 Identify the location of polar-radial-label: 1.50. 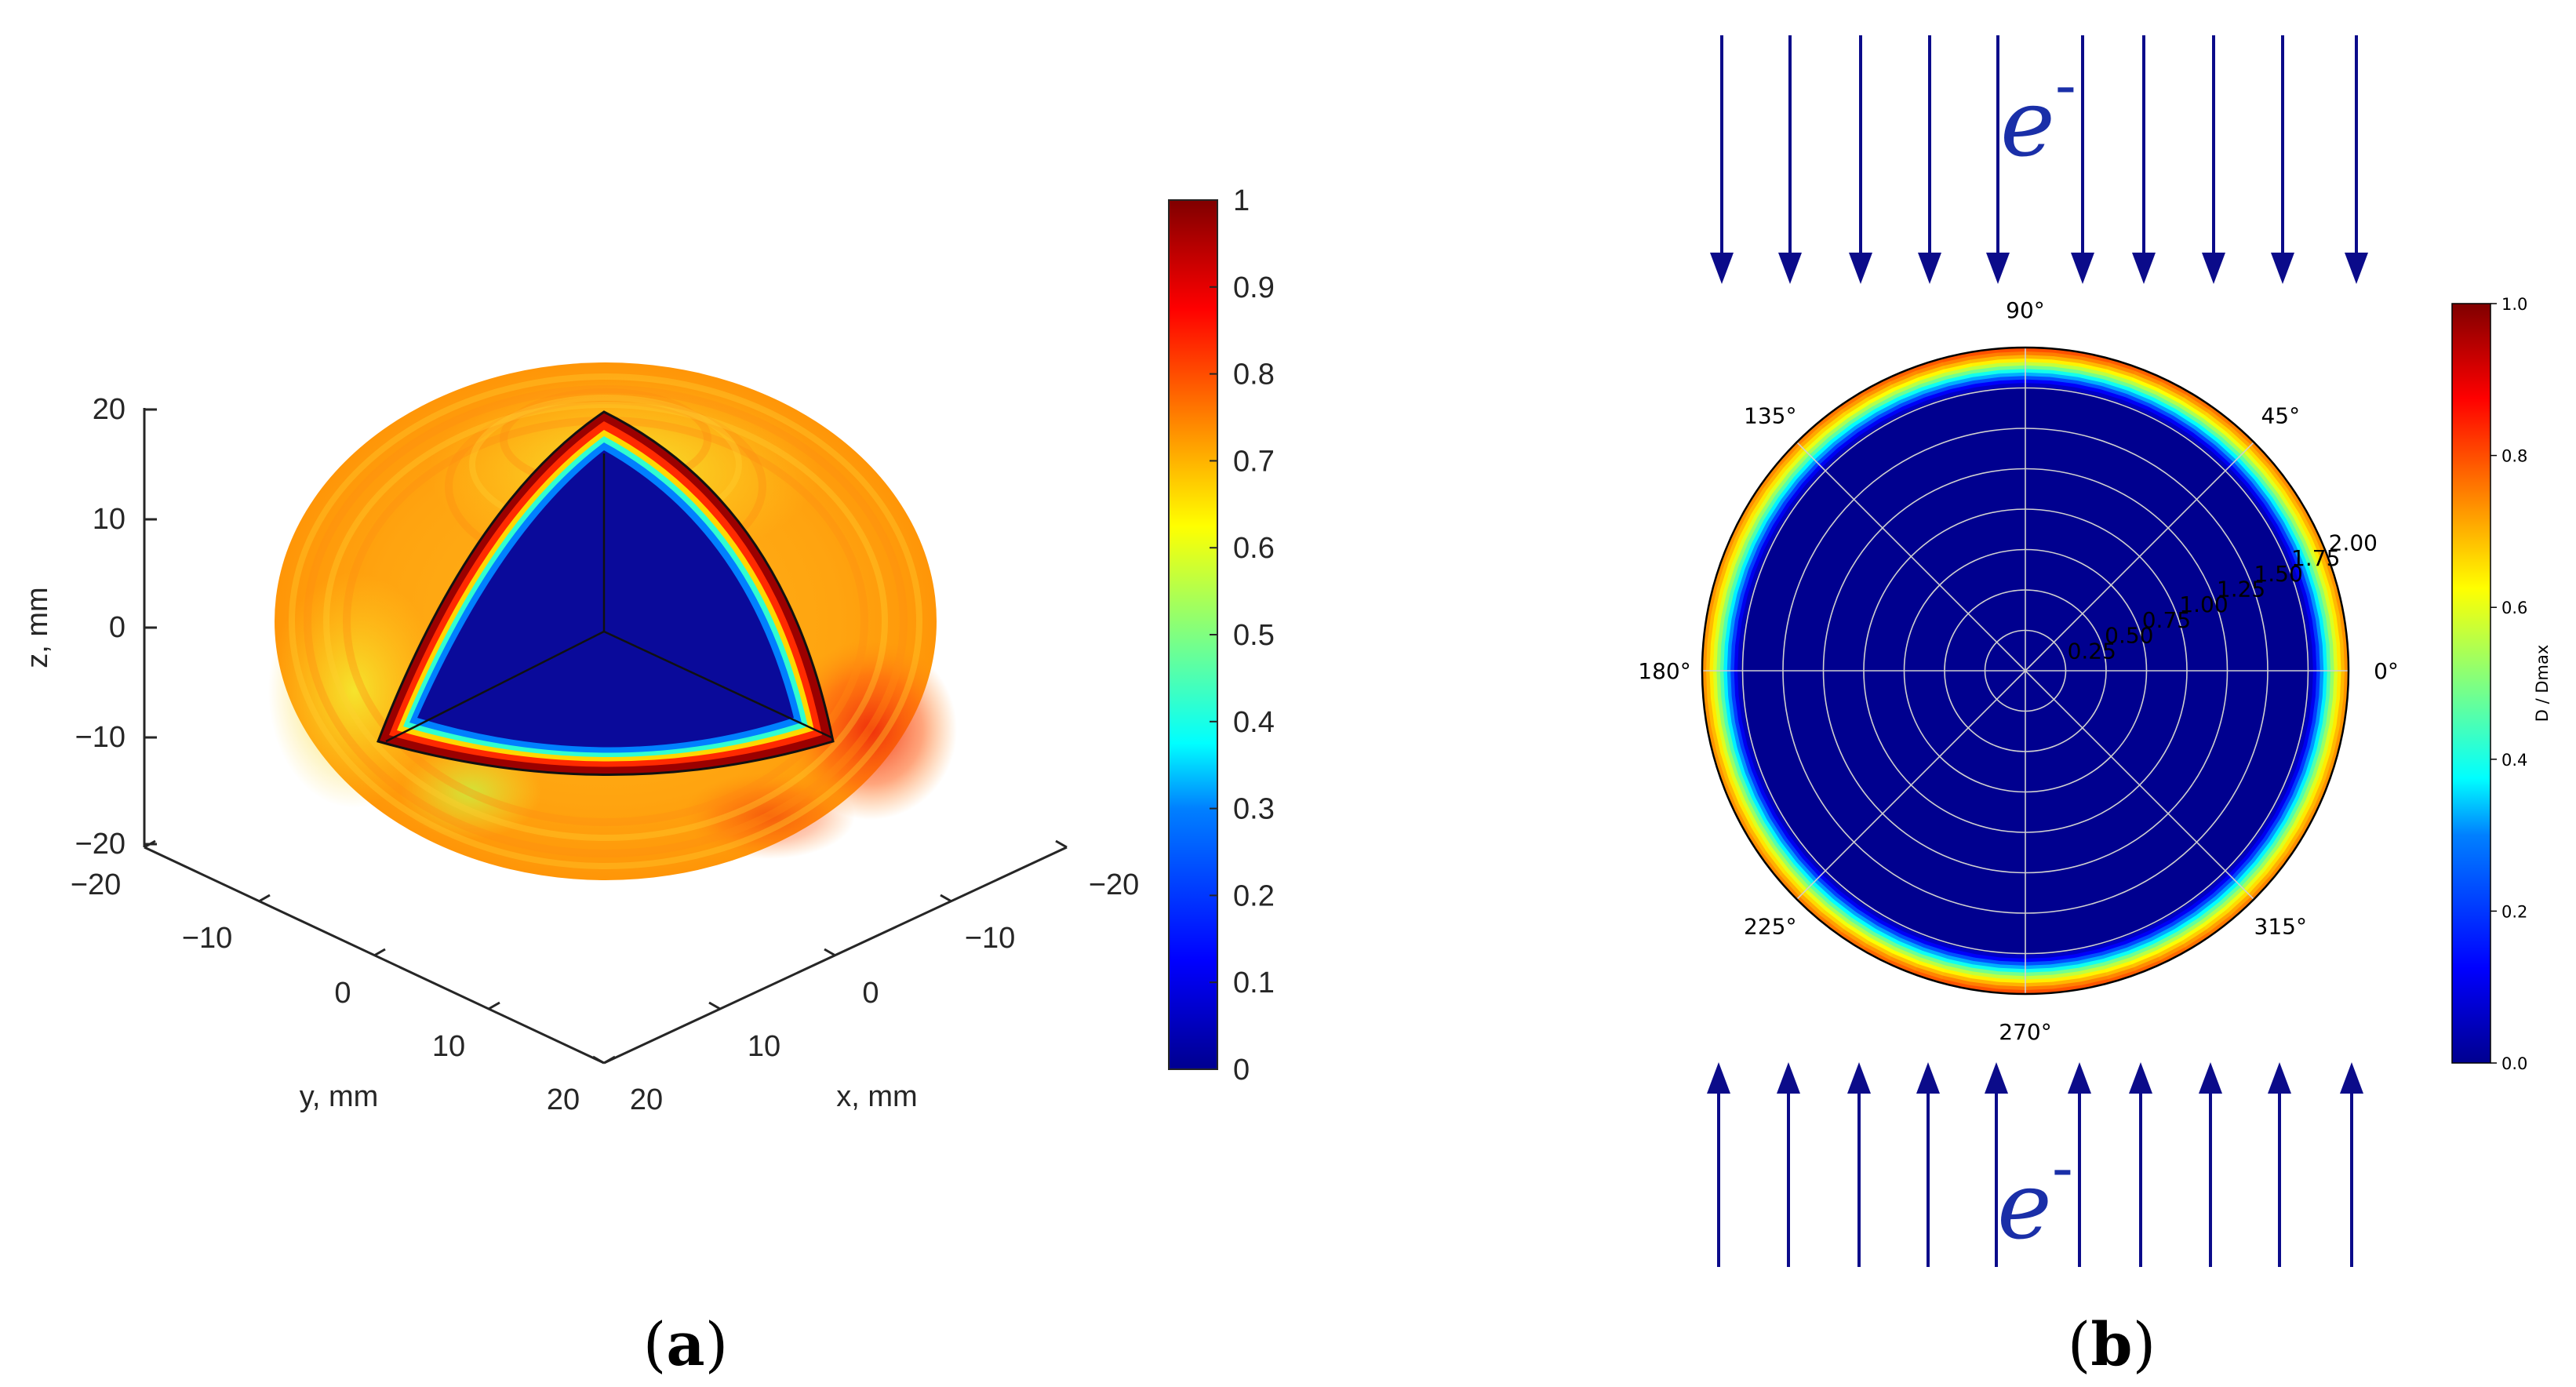
(2278, 574).